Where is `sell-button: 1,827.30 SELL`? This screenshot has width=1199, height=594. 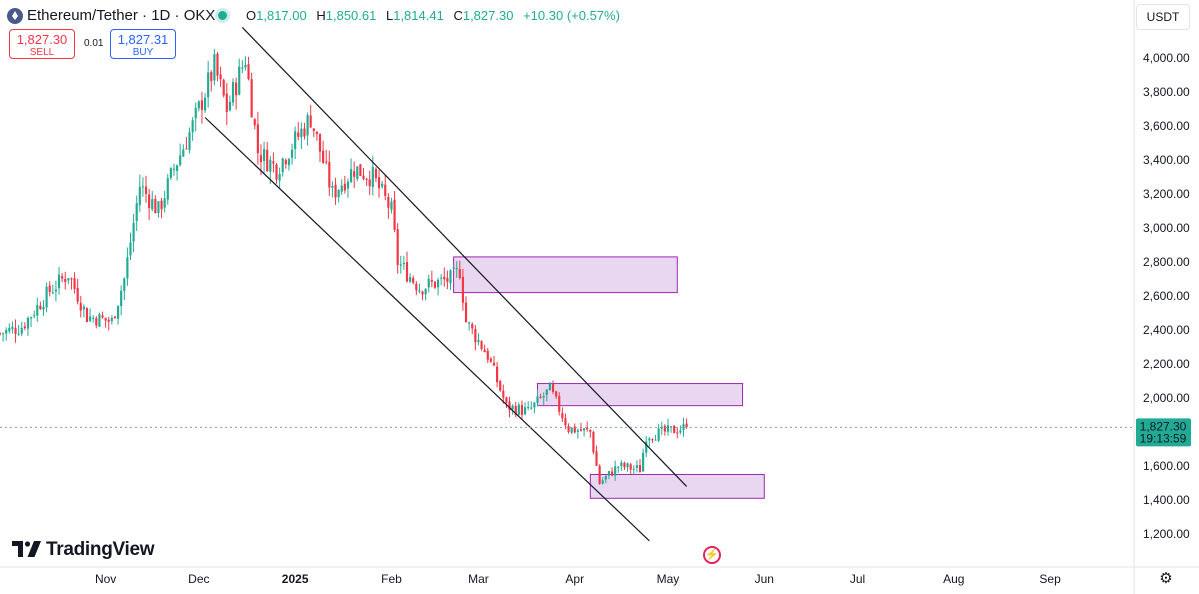
sell-button: 1,827.30 SELL is located at coordinates (42, 44).